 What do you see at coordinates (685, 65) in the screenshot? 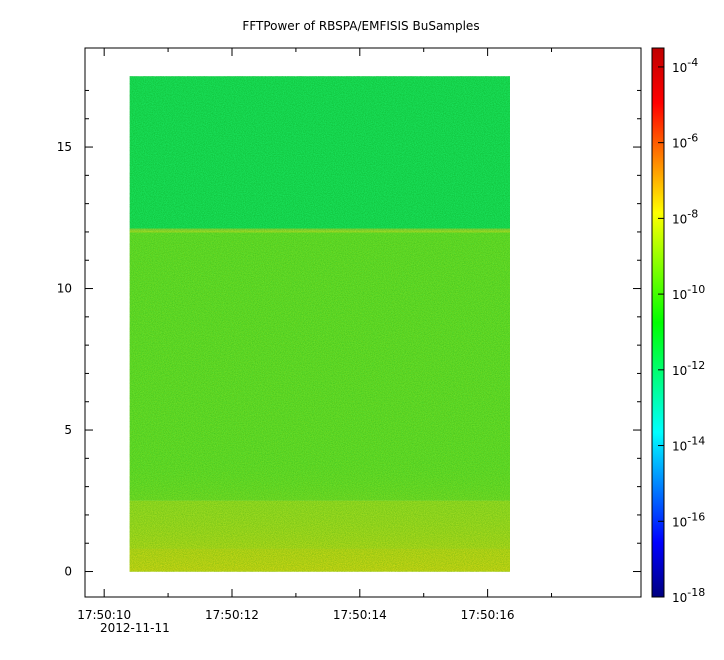
I see `colorbar-tick-label-0: 10⁻⁴` at bounding box center [685, 65].